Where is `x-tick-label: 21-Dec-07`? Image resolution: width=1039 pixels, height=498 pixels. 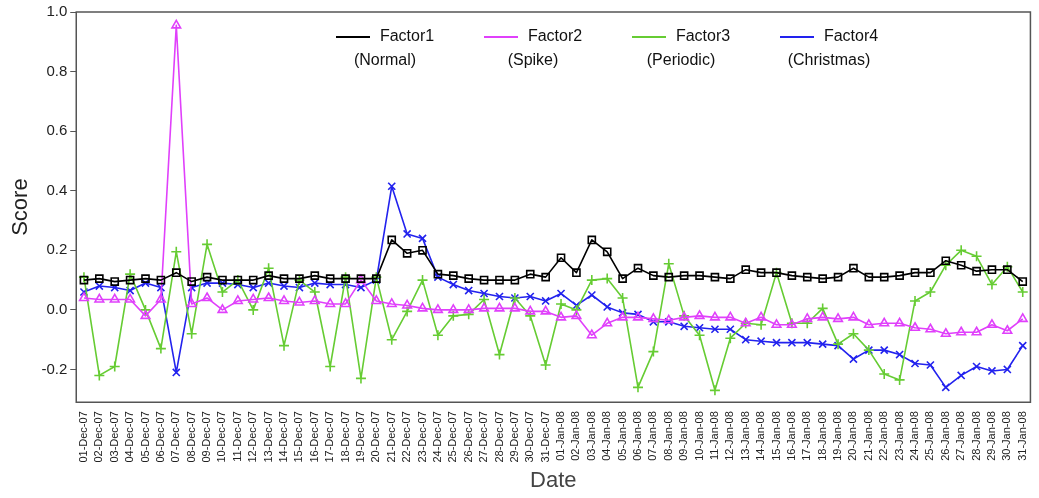
x-tick-label: 21-Dec-07 is located at coordinates (390, 437).